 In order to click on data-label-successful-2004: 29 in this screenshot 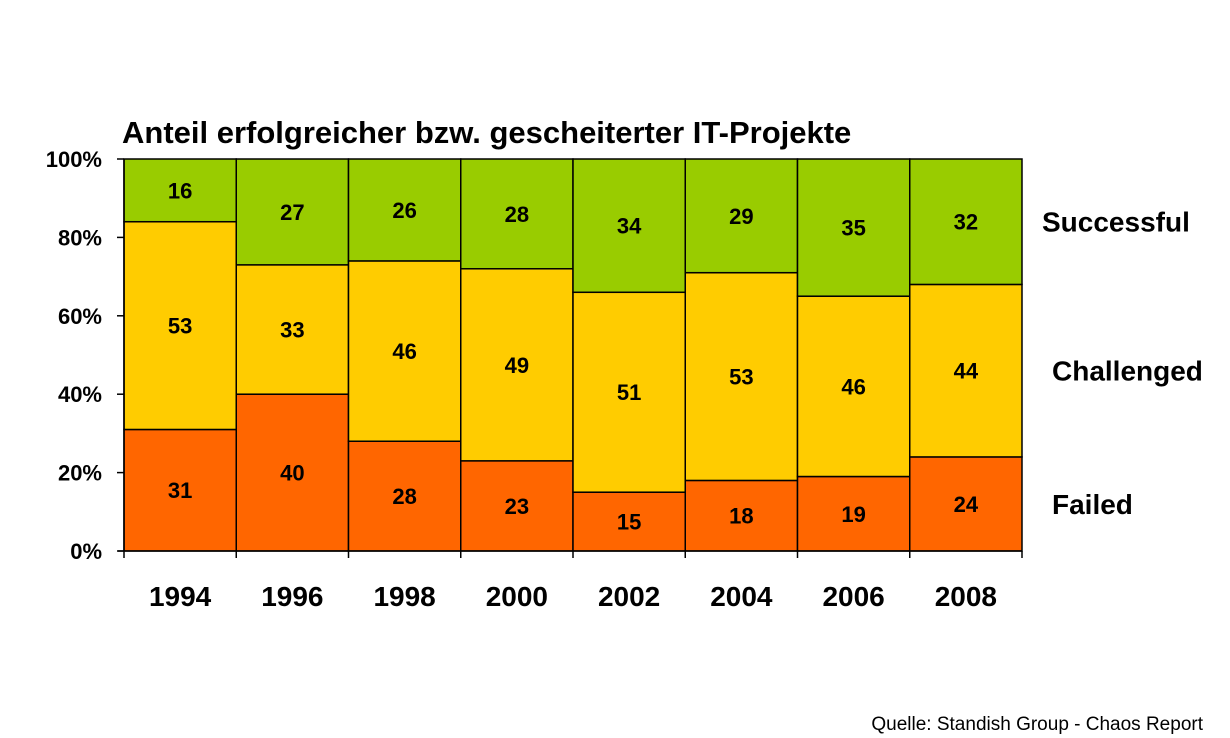, I will do `click(741, 216)`.